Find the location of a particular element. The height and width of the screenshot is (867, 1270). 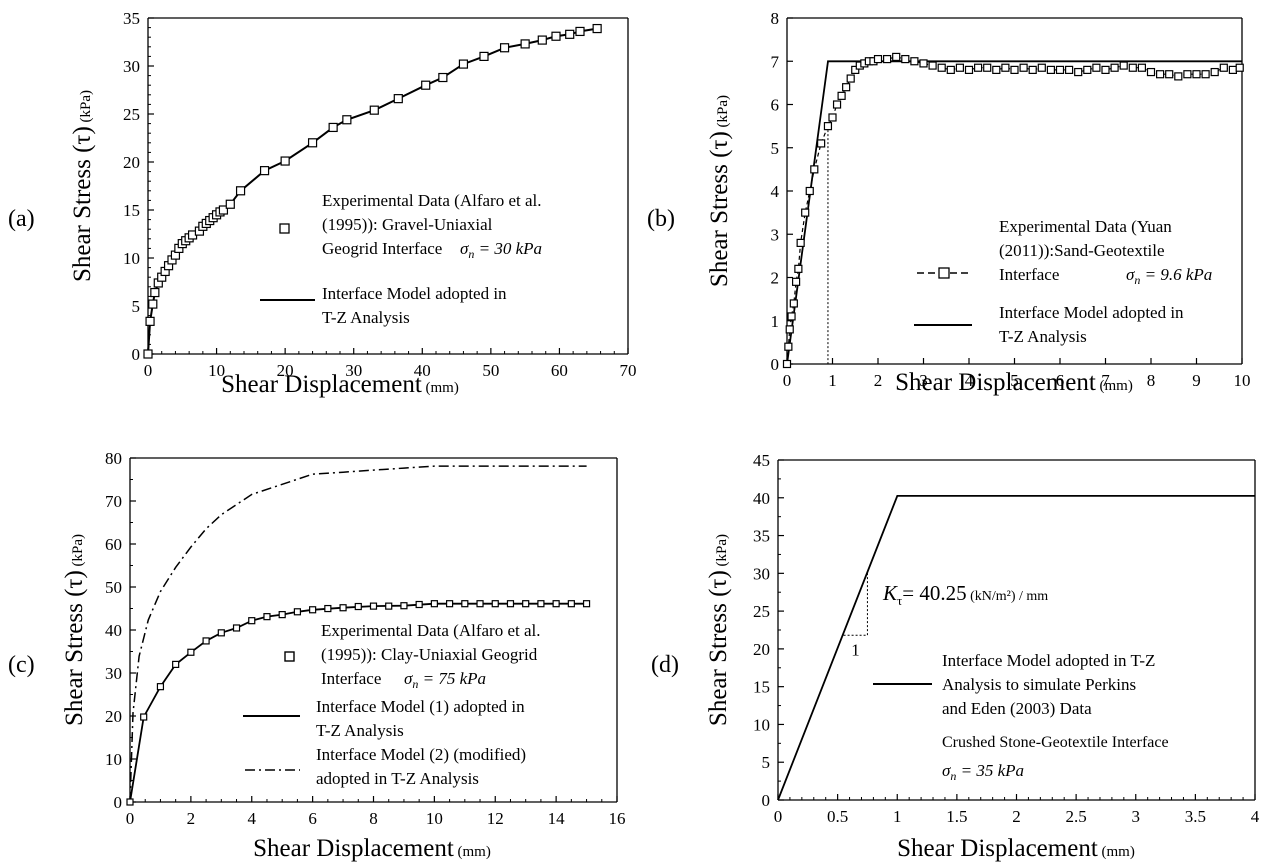

legend-sigma-text: σn = 9.6 kPa is located at coordinates (1169, 276).